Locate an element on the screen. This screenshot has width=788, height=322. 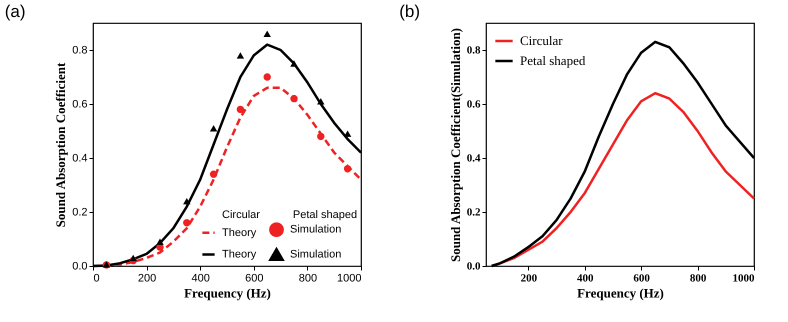
y-axis-title: Sound Absorption Coefficient(Simulation) is located at coordinates (455, 145).